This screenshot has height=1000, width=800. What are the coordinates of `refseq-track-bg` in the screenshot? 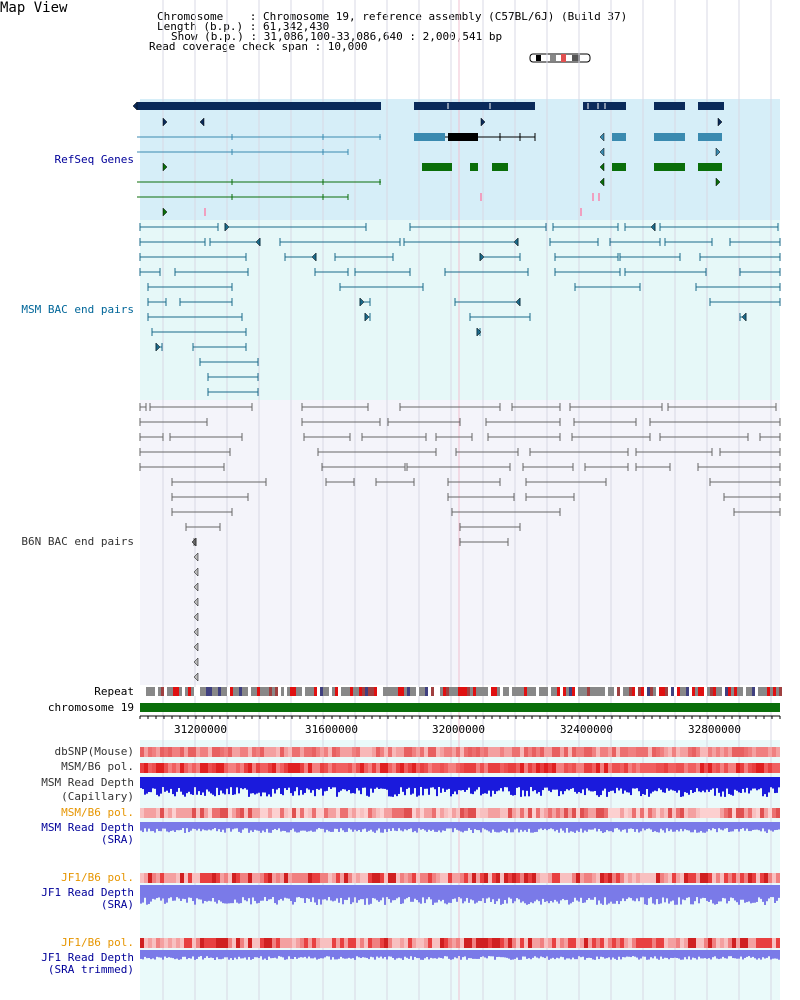 It's located at (460, 159).